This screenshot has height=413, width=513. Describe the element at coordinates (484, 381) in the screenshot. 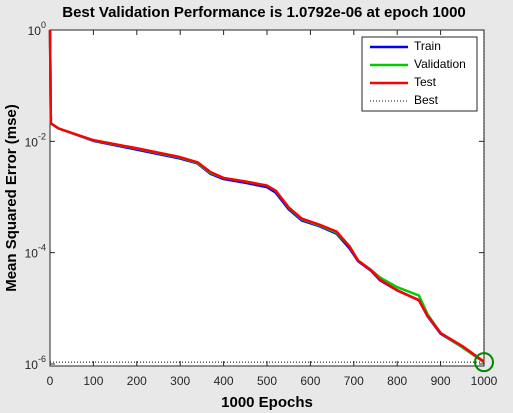

I see `x-tick-label: 1000` at that location.